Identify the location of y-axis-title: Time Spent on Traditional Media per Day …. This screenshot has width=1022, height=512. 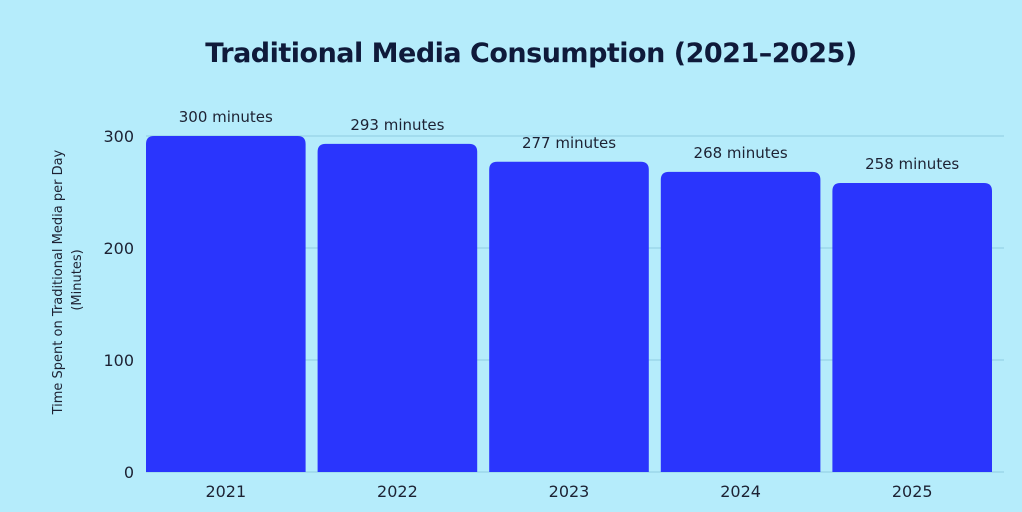
(68, 281).